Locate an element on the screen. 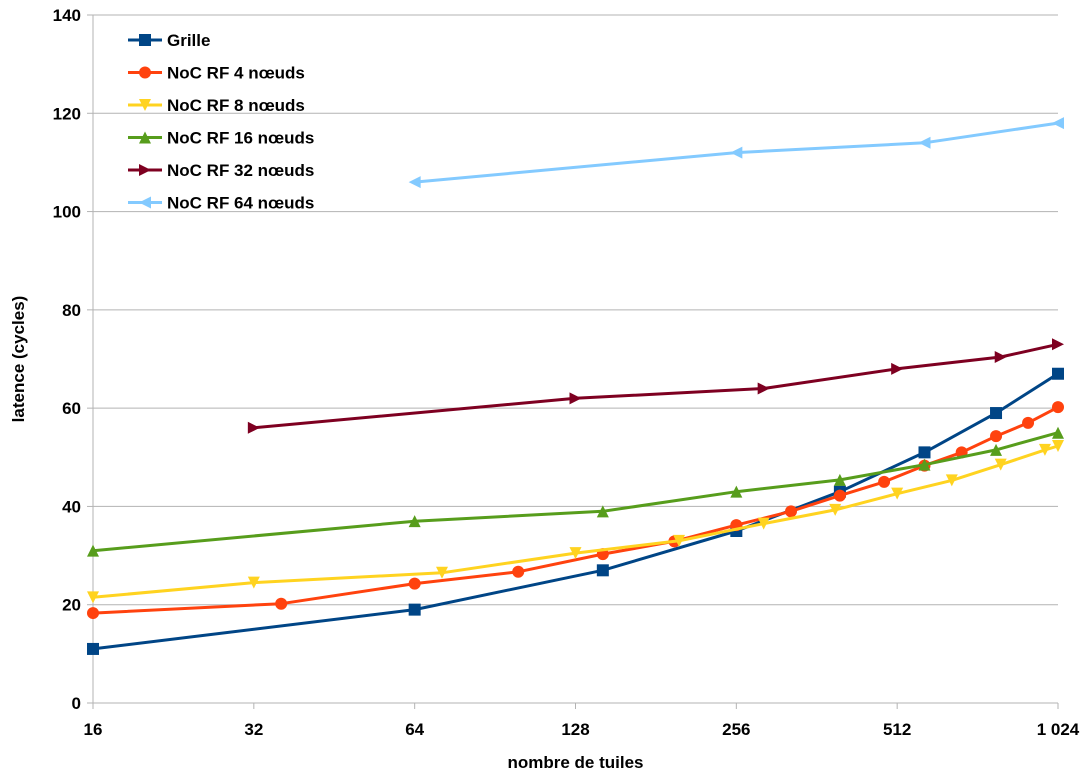 The width and height of the screenshot is (1092, 775). x-tick-label: 128 is located at coordinates (575, 729).